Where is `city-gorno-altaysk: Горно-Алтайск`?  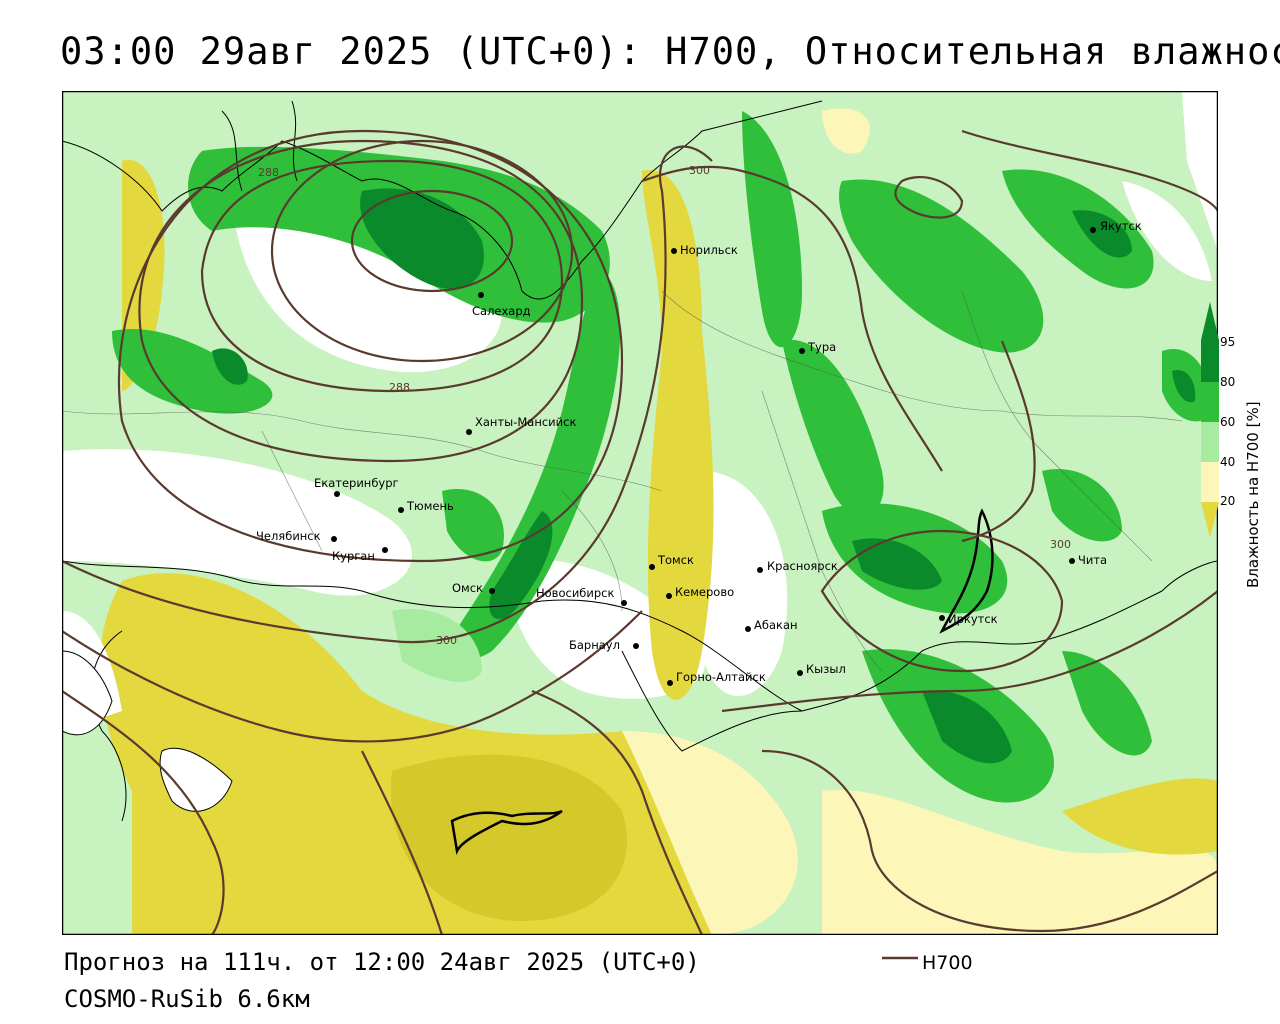 city-gorno-altaysk: Горно-Алтайск is located at coordinates (716, 678).